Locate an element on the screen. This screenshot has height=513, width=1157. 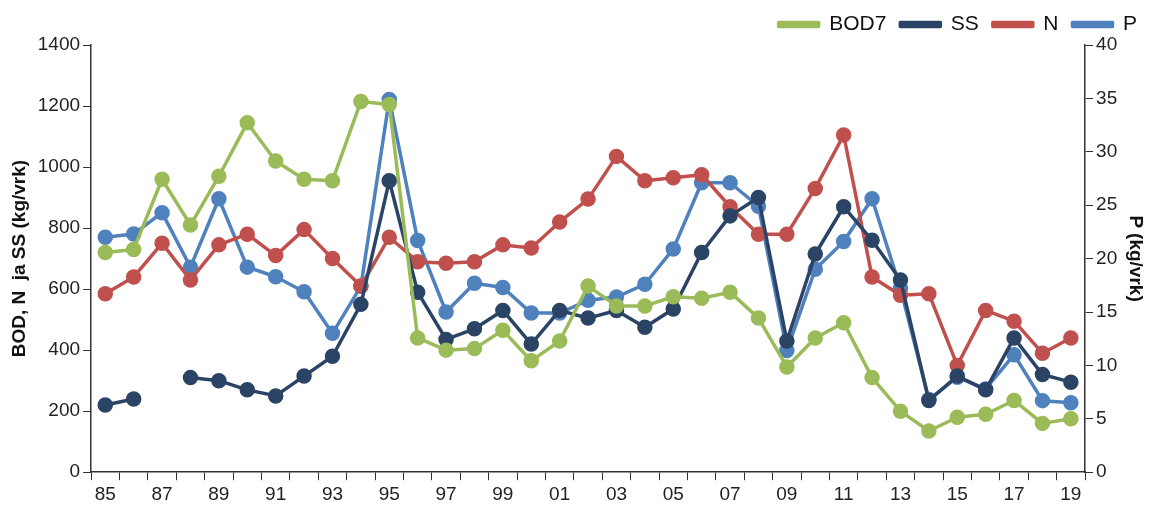
y2-tick-label: 30 is located at coordinates (1107, 151).